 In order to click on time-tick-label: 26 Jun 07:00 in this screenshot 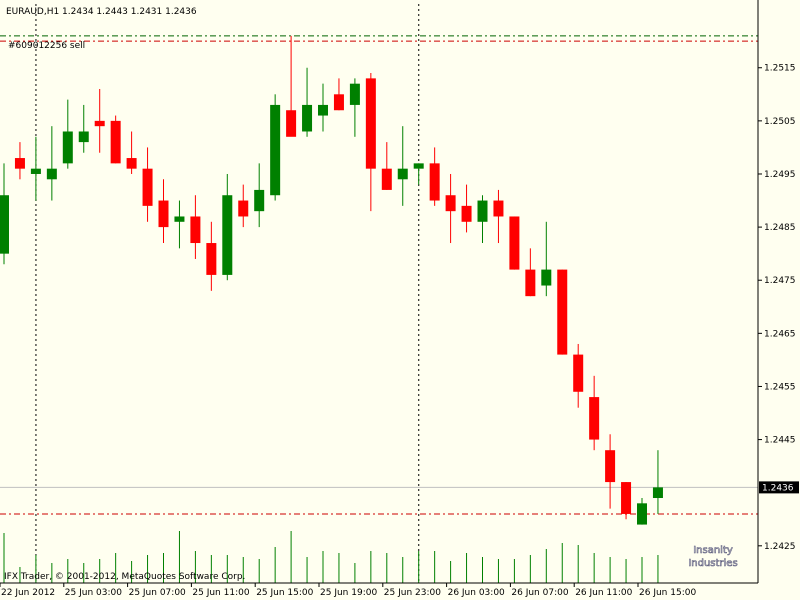, I will do `click(539, 593)`.